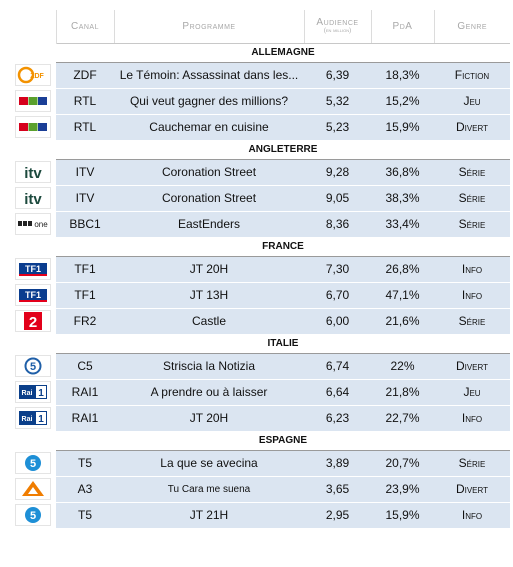 The height and width of the screenshot is (567, 513). Describe the element at coordinates (209, 295) in the screenshot. I see `programme-cell: JT 13H` at that location.